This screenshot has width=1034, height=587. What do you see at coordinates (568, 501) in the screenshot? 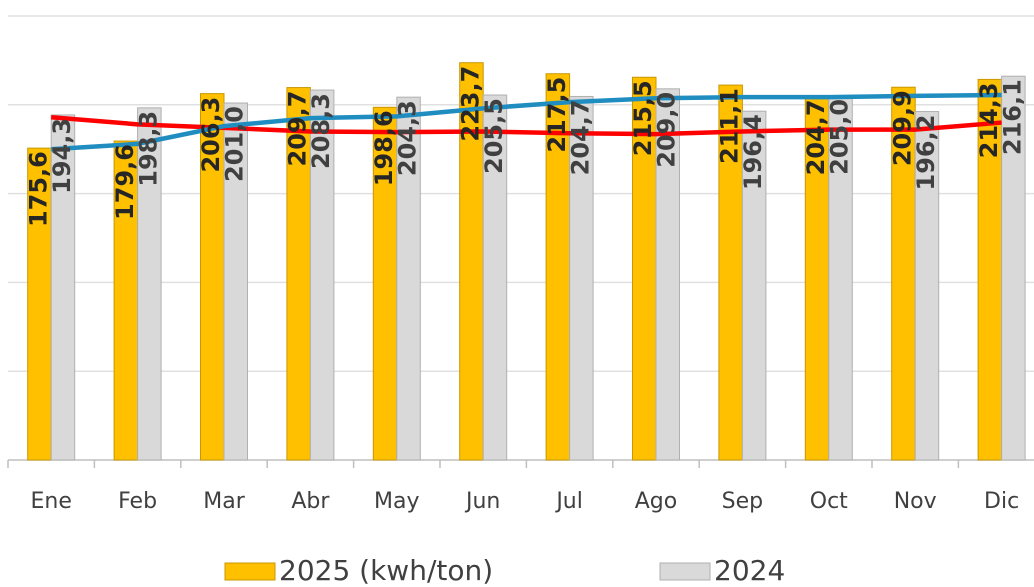
I see `x-tick-label: Jul` at bounding box center [568, 501].